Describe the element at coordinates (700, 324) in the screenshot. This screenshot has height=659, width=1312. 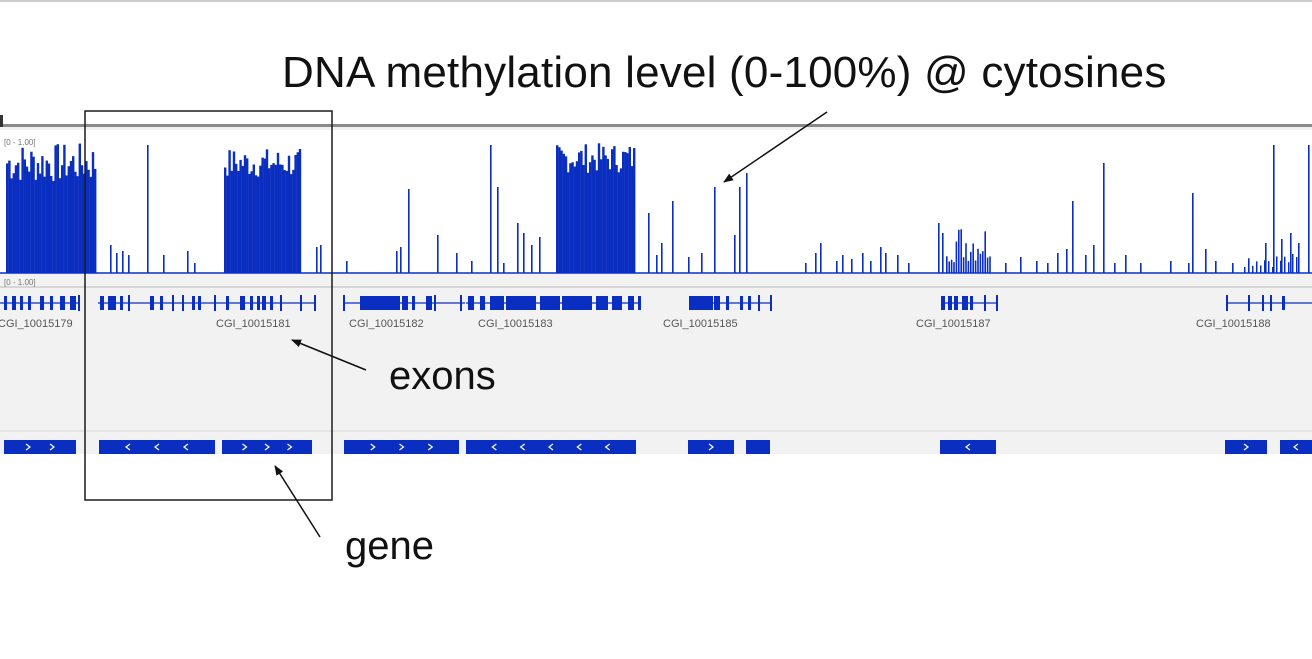
I see `feature-label: CGI_10015185` at that location.